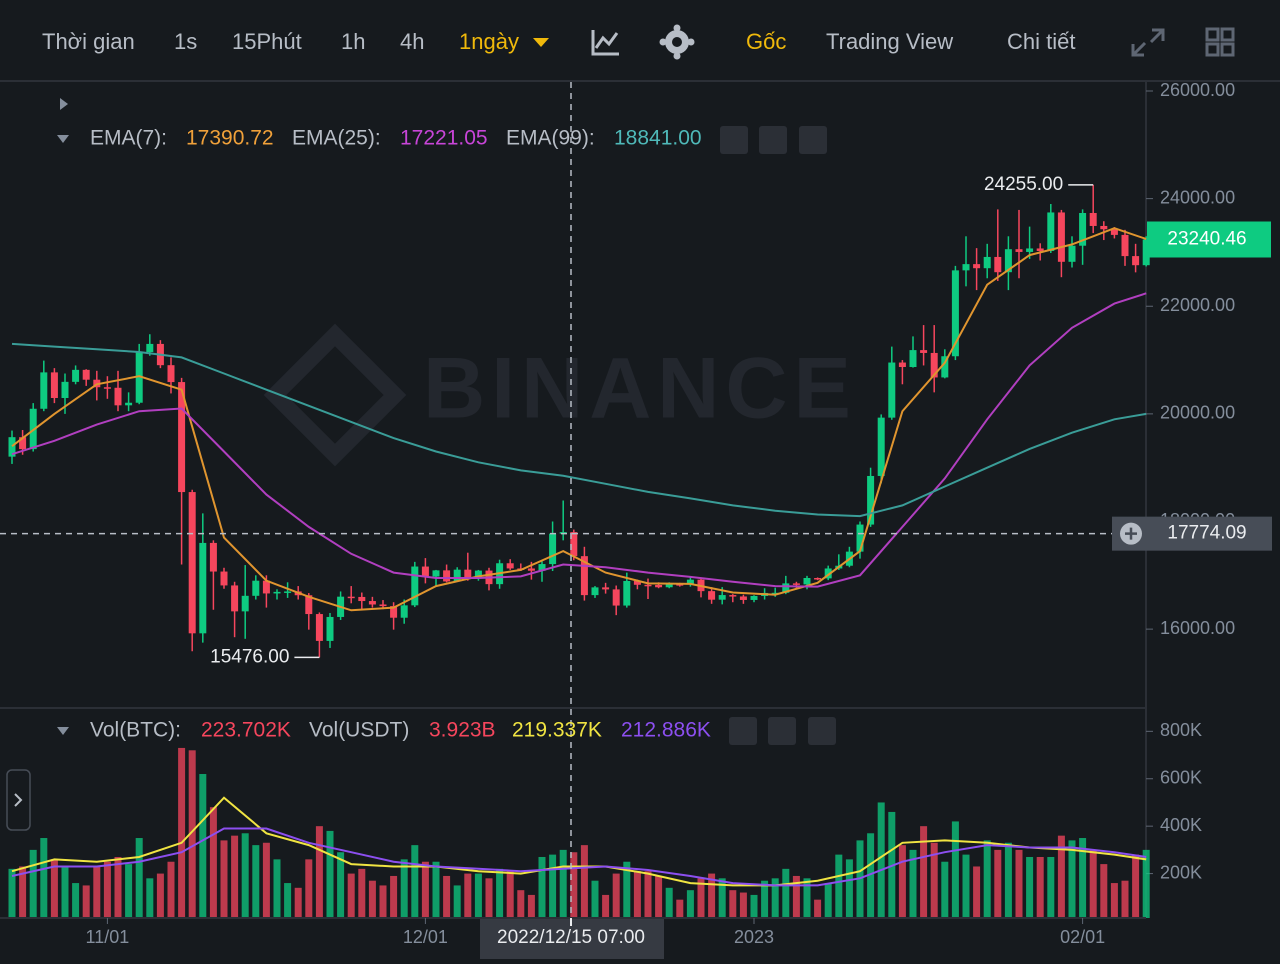  What do you see at coordinates (18, 800) in the screenshot?
I see `side-toggle` at bounding box center [18, 800].